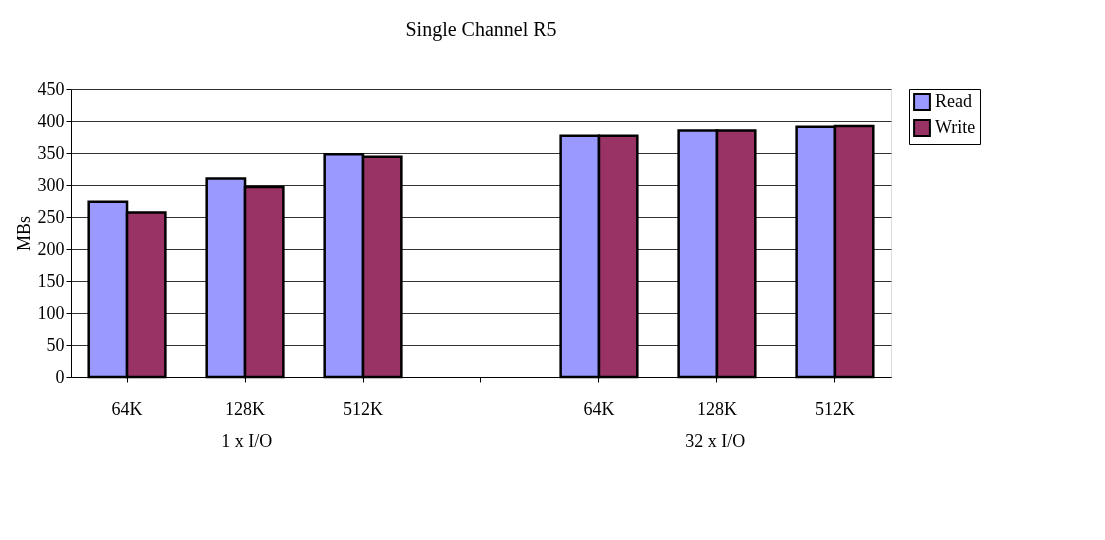  Describe the element at coordinates (23, 233) in the screenshot. I see `y-axis-title: MBs` at that location.